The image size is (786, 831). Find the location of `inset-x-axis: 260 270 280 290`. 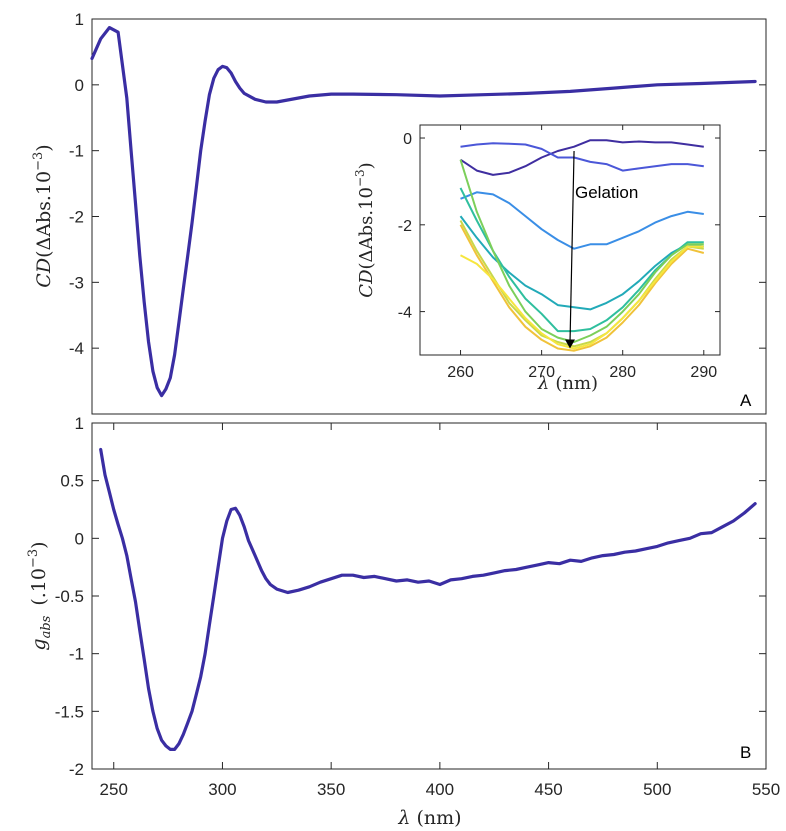

inset-x-axis: 260 270 280 290 is located at coordinates (582, 253).